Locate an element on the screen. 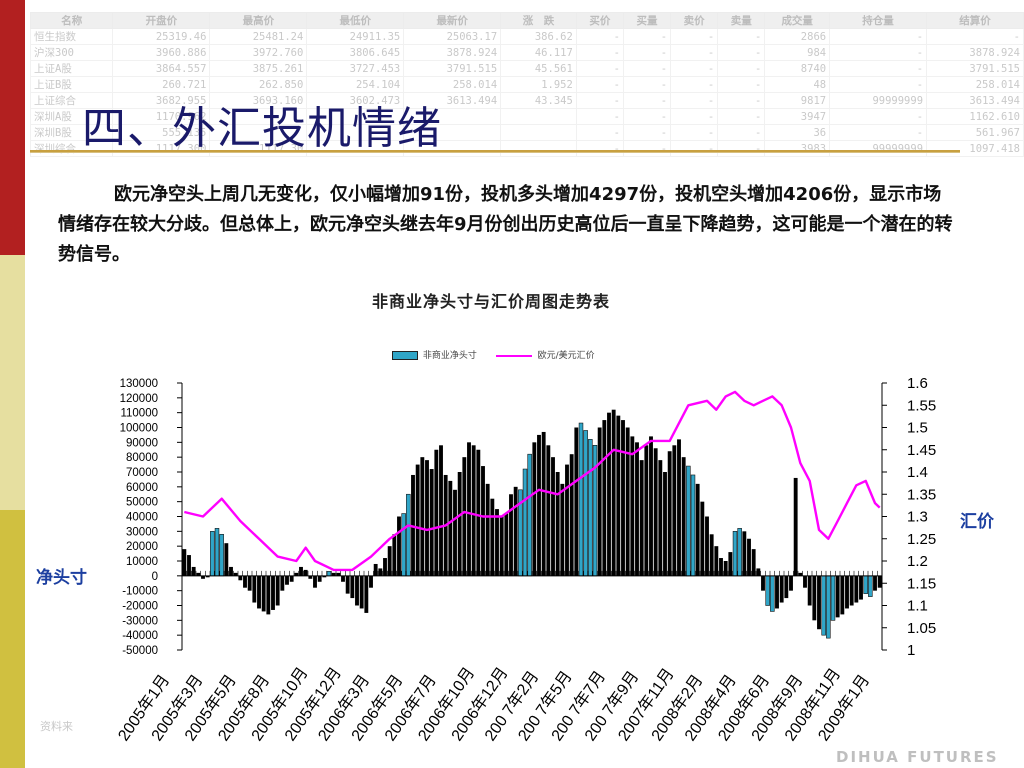 The width and height of the screenshot is (1024, 768). y-axis-left-label: 净头寸 is located at coordinates (61, 578).